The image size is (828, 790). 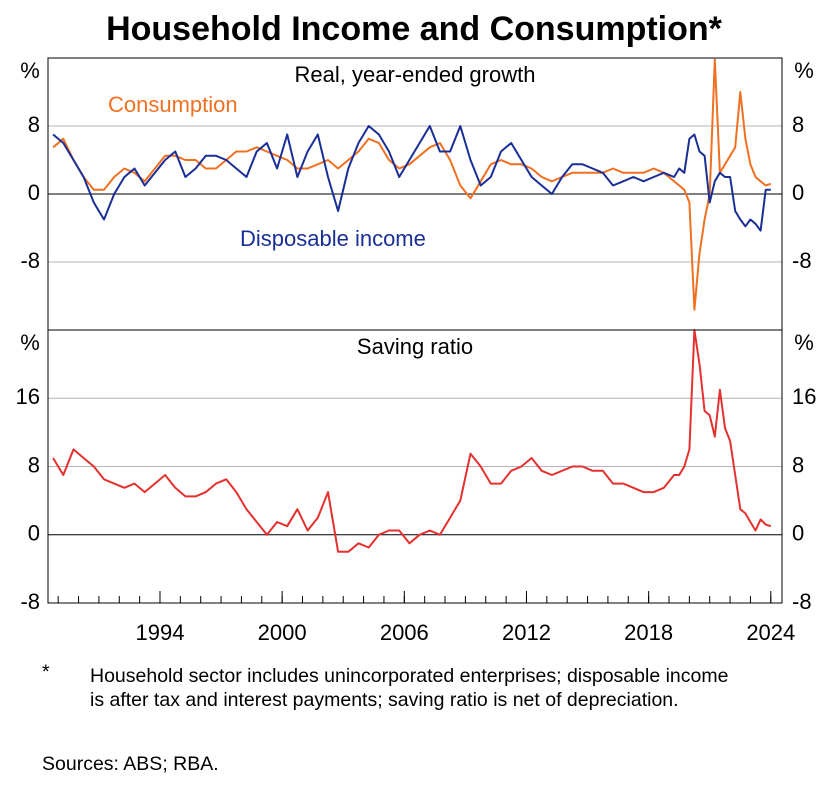 What do you see at coordinates (46, 672) in the screenshot?
I see `footnote-marker: *` at bounding box center [46, 672].